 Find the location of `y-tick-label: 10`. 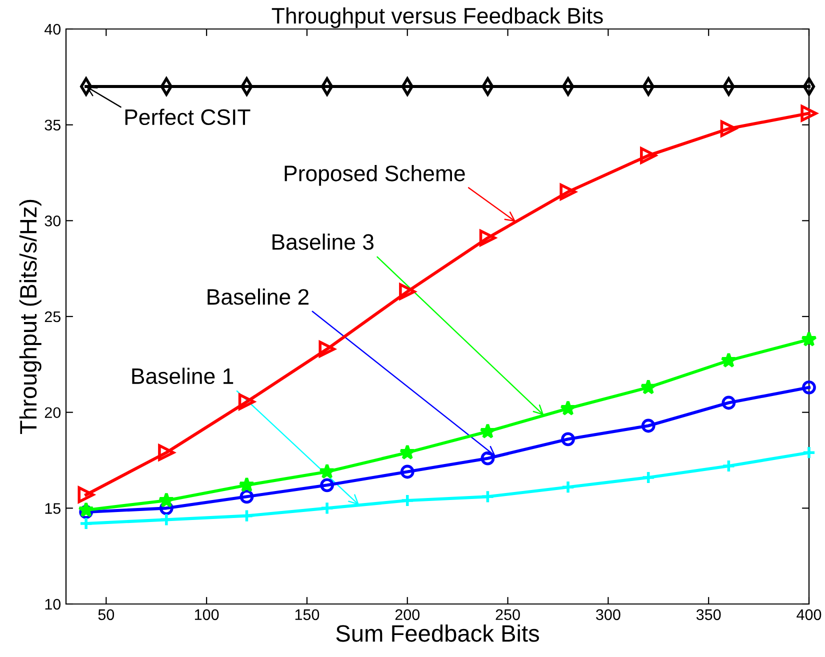

y-tick-label: 10 is located at coordinates (53, 604).